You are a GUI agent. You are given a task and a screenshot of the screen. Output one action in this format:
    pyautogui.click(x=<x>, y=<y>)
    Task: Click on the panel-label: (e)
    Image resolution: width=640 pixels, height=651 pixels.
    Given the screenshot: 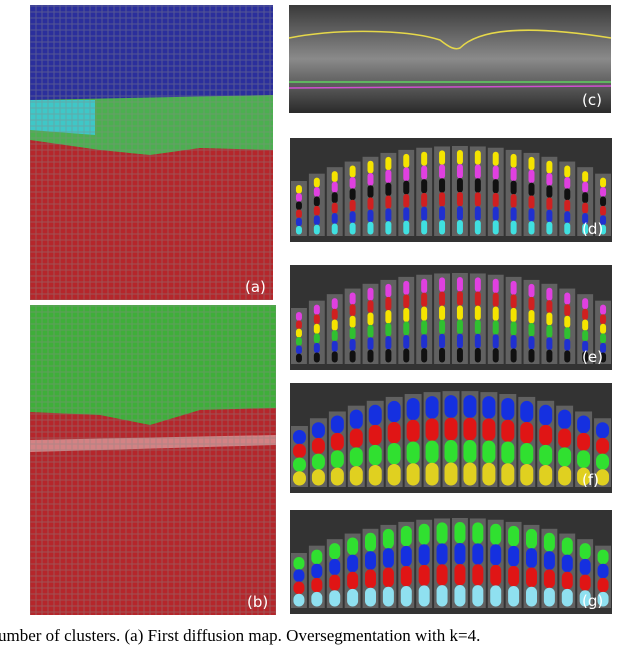 What is the action you would take?
    pyautogui.click(x=592, y=357)
    